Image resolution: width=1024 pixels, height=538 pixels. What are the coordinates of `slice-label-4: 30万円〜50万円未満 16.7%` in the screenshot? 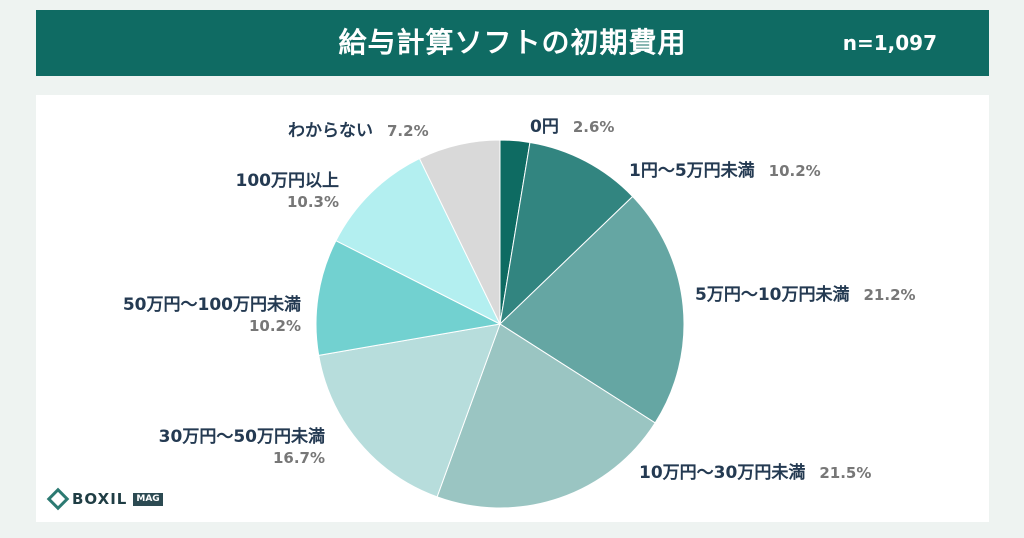 It's located at (242, 444).